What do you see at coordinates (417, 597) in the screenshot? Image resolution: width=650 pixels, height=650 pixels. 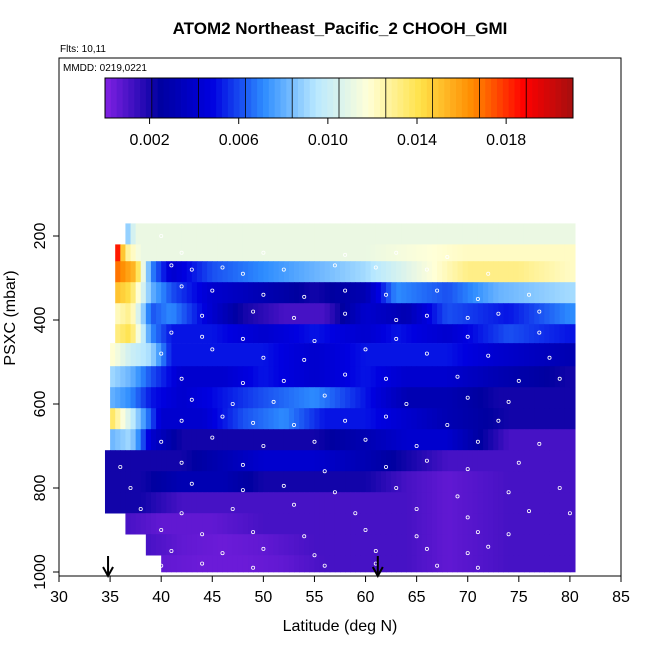 I see `x-tick-label: 65` at bounding box center [417, 597].